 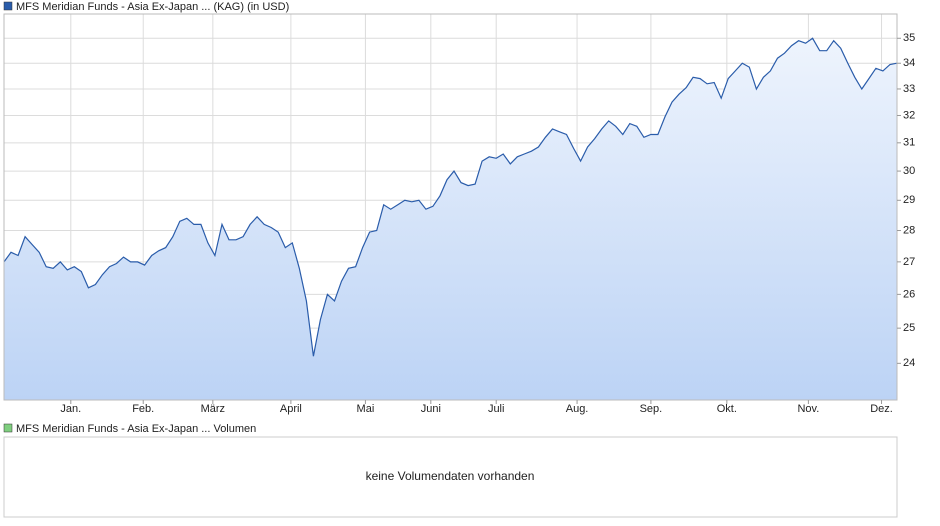 What do you see at coordinates (431, 409) in the screenshot?
I see `x-tick-label: Juni` at bounding box center [431, 409].